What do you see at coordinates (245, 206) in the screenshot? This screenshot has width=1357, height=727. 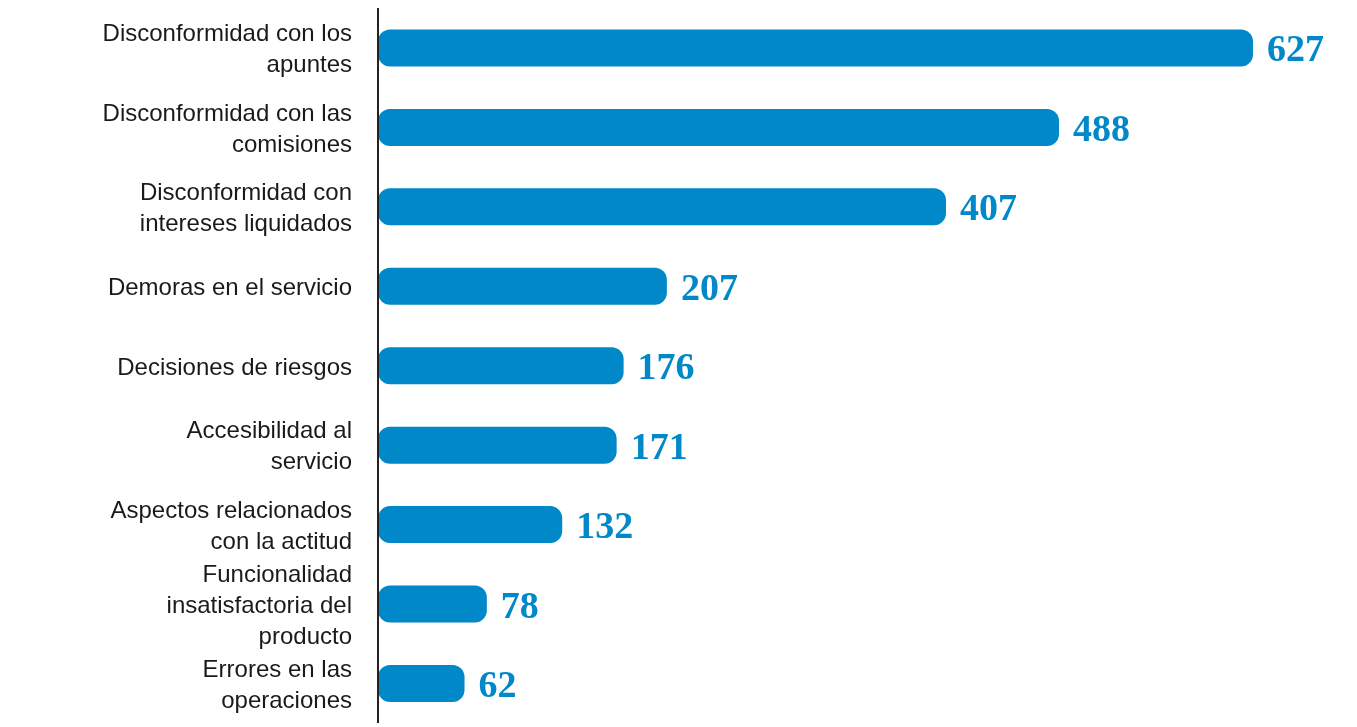 I see `y-tick-label: Disconformidad con intereses liquidados` at bounding box center [245, 206].